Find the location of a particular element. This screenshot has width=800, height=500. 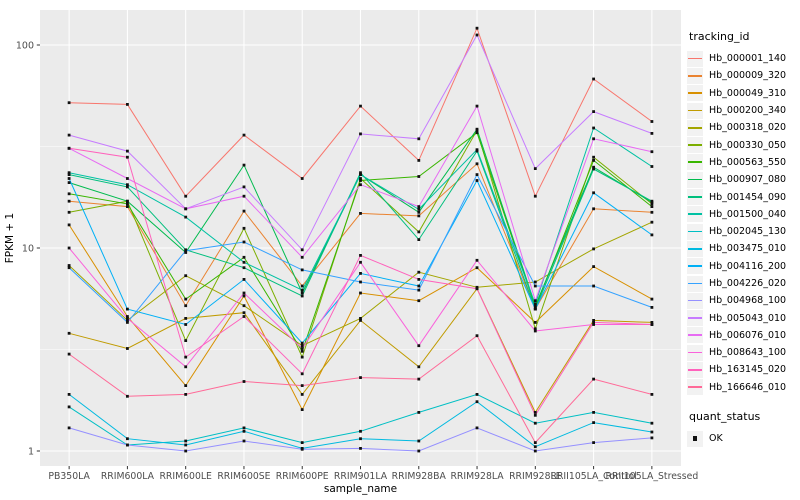

legend-item-label: Hb_008643_100 is located at coordinates (748, 353).